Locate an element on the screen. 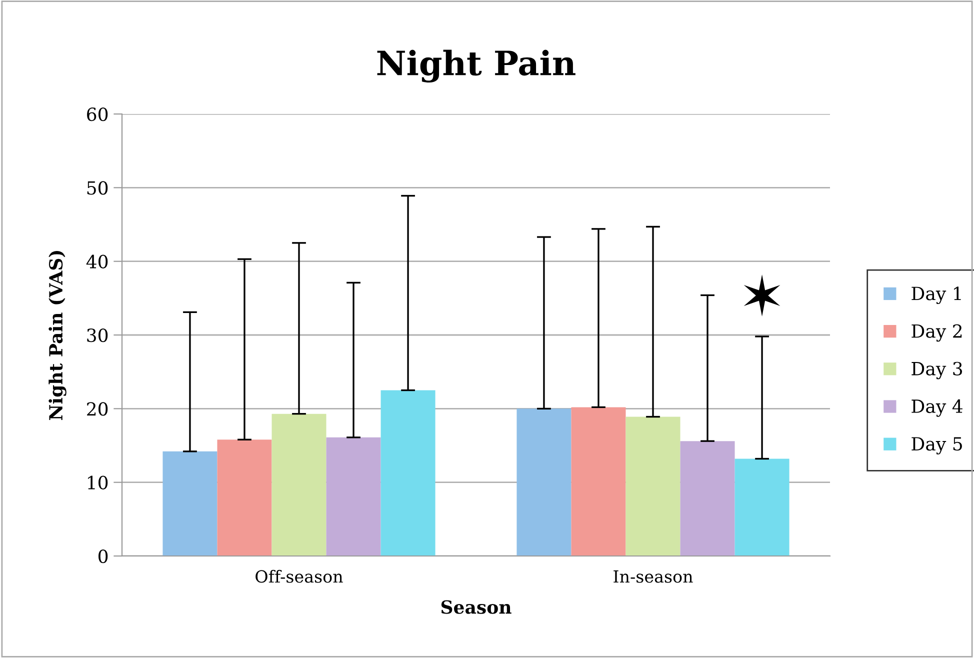  legend-label: Day 4 is located at coordinates (937, 408).